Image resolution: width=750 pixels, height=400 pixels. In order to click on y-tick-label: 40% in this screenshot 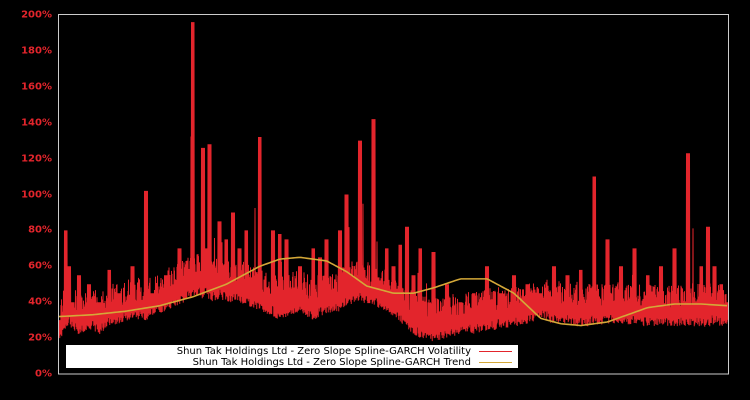, I will do `click(40, 302)`.